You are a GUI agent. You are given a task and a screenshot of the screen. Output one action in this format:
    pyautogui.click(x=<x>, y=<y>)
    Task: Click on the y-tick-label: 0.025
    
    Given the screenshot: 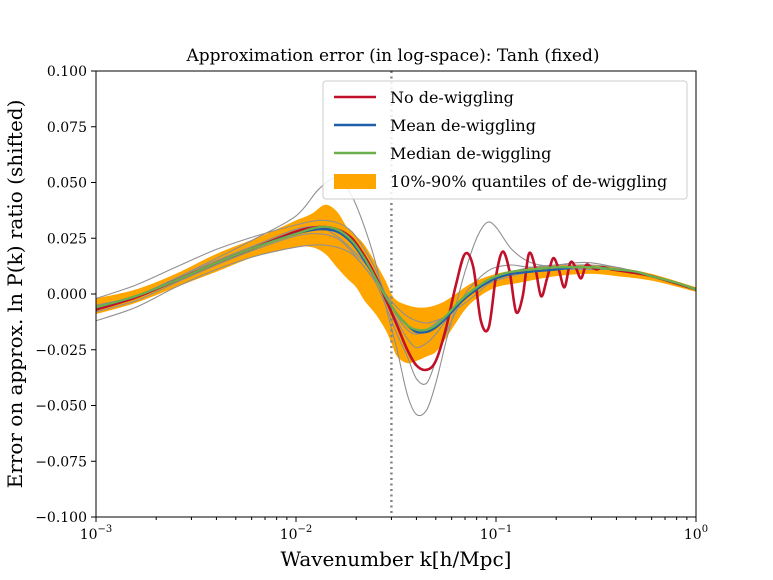 What is the action you would take?
    pyautogui.click(x=67, y=239)
    